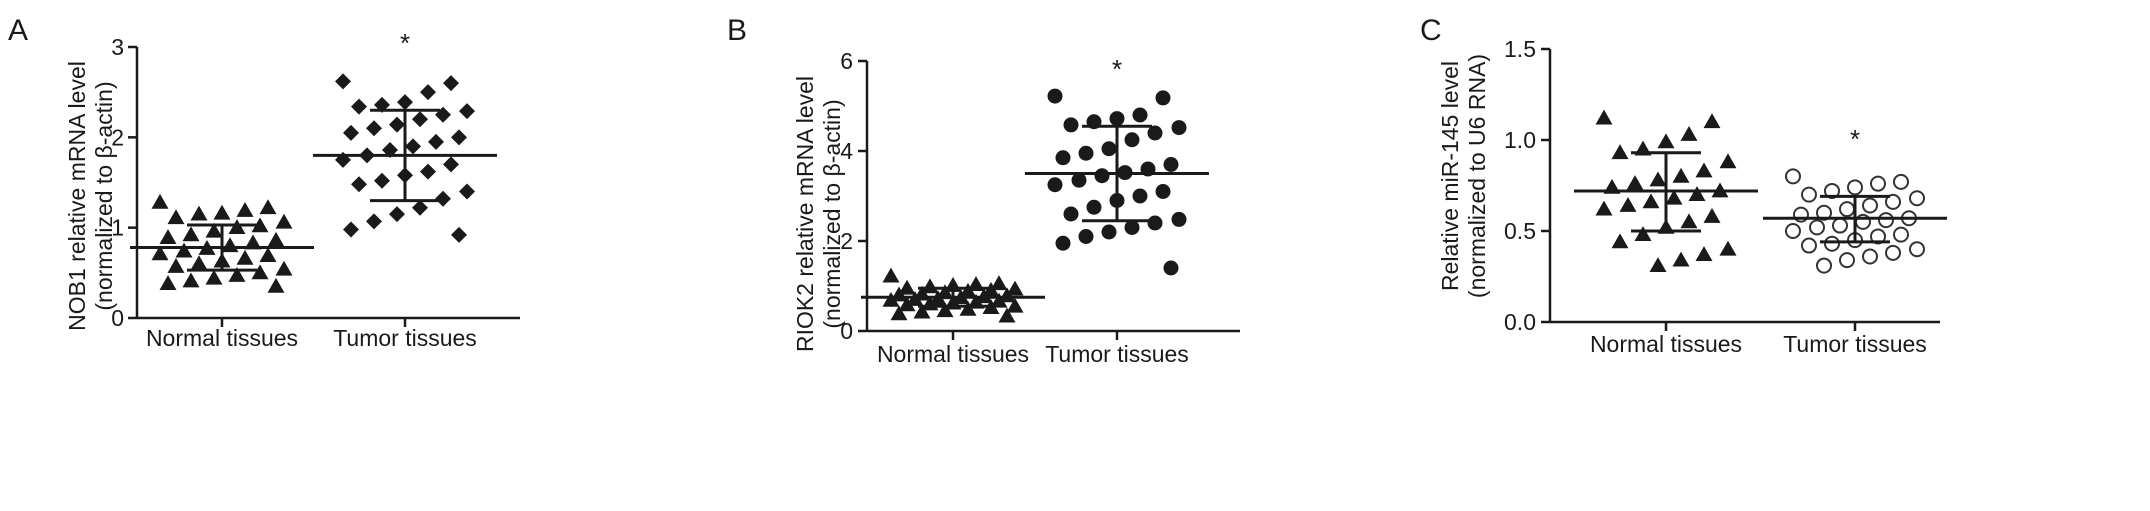  Describe the element at coordinates (18, 30) in the screenshot. I see `panel-letter: A` at that location.